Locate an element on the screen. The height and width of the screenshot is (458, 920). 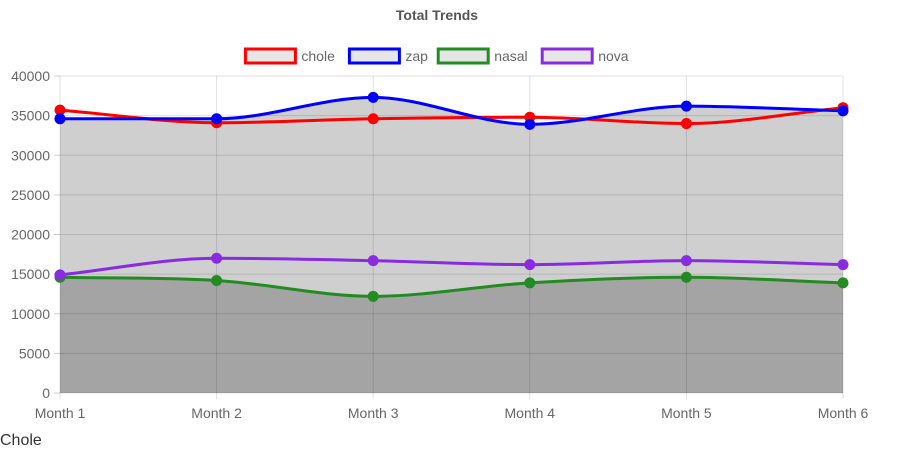
x-tick-label: Month 1 is located at coordinates (60, 413).